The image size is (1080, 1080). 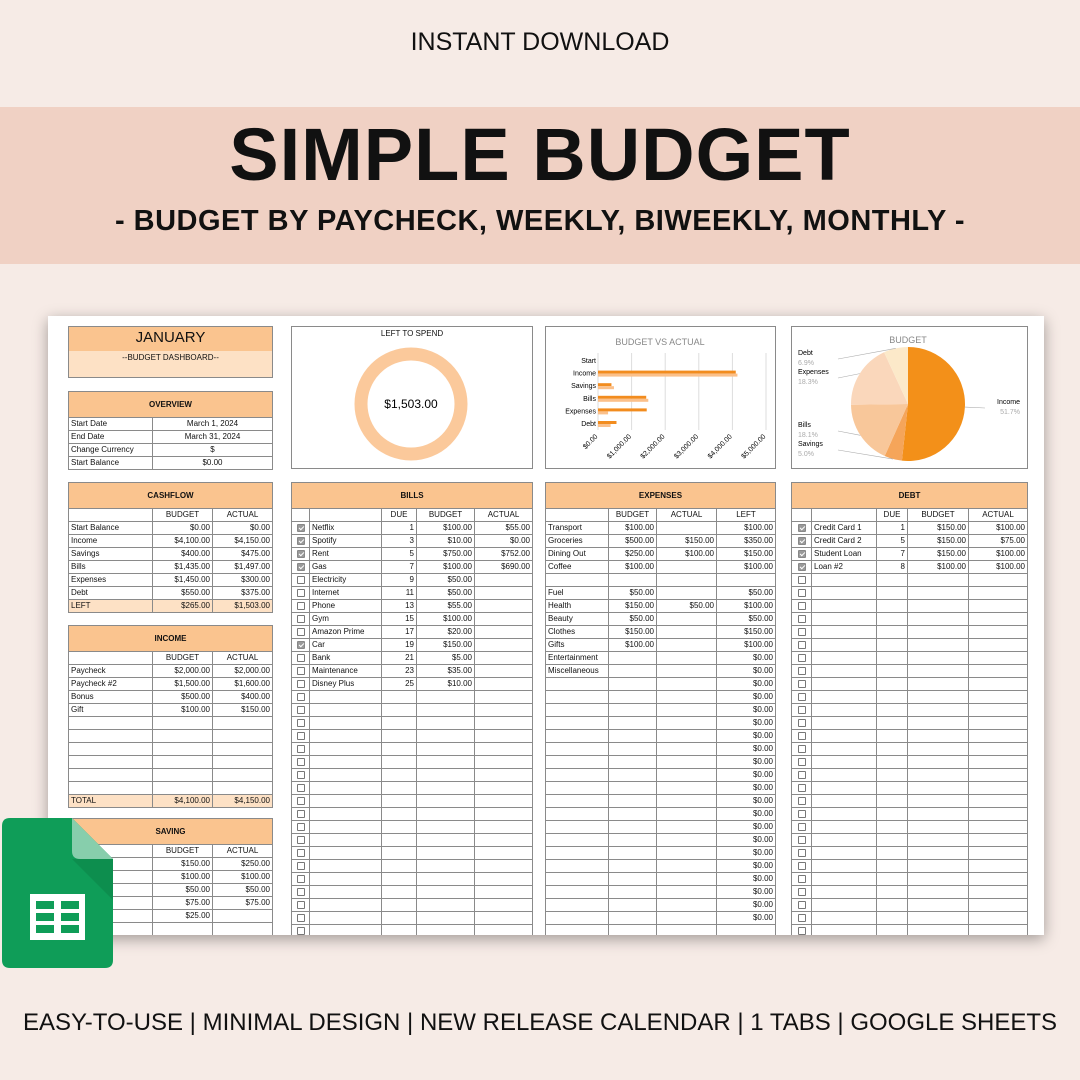 What do you see at coordinates (583, 386) in the screenshot?
I see `y-tick-label: Savings` at bounding box center [583, 386].